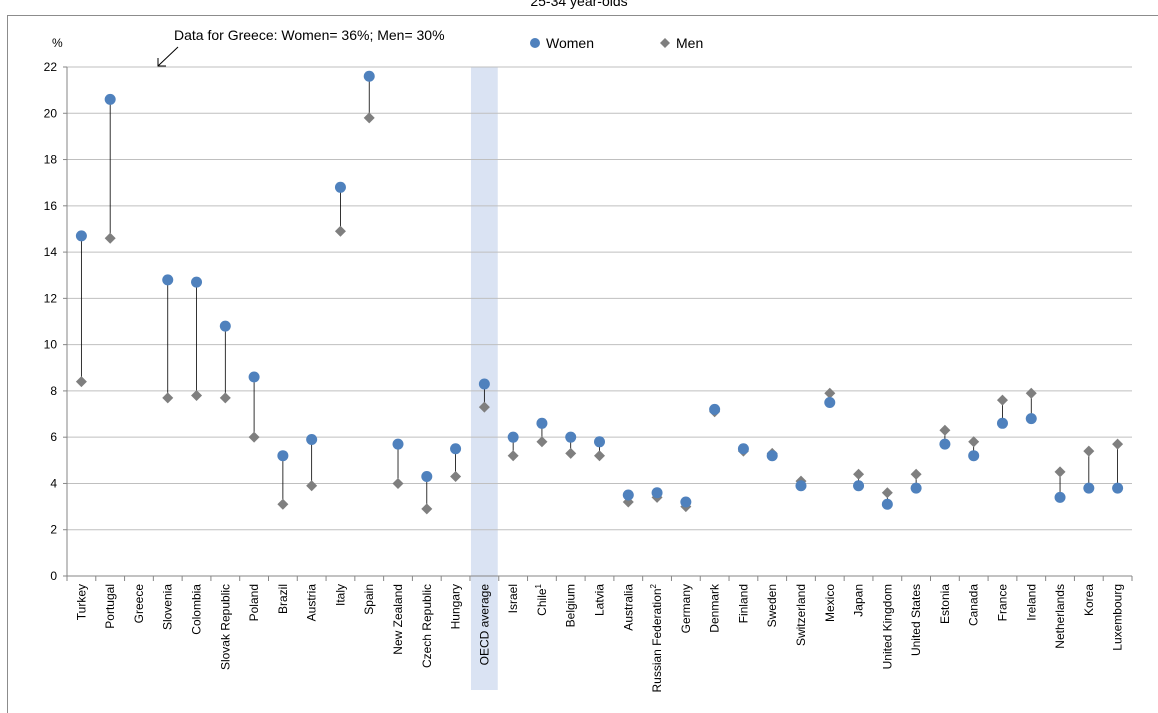 Image resolution: width=1158 pixels, height=713 pixels. What do you see at coordinates (1089, 600) in the screenshot?
I see `x-tick-label-korea: Korea` at bounding box center [1089, 600].